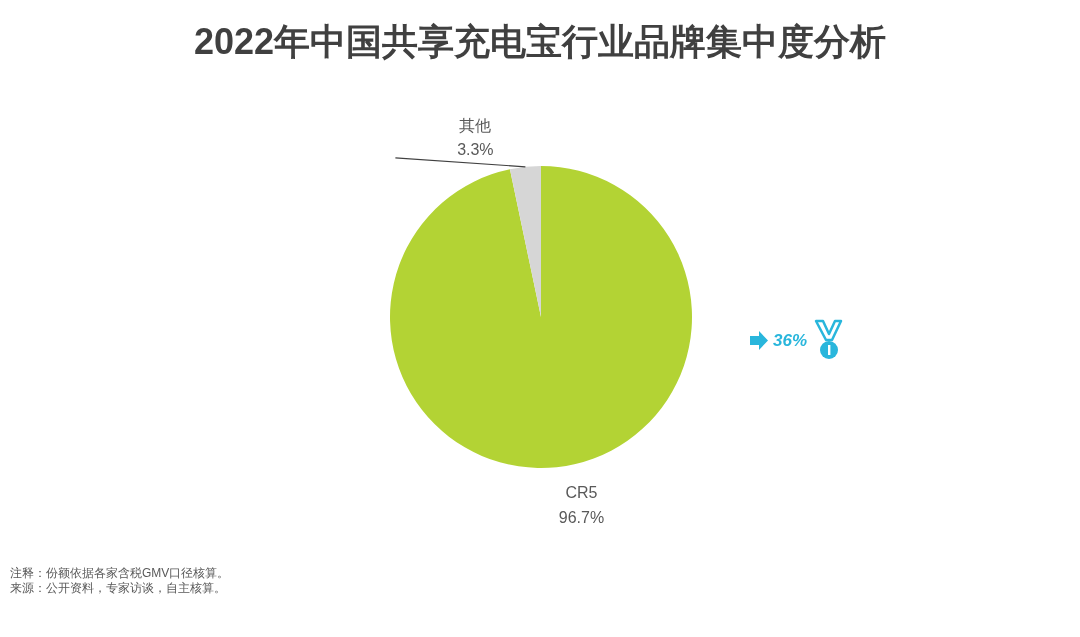  I want to click on title: 2022年中国共享充电宝行业品牌集中度分析, so click(540, 41).